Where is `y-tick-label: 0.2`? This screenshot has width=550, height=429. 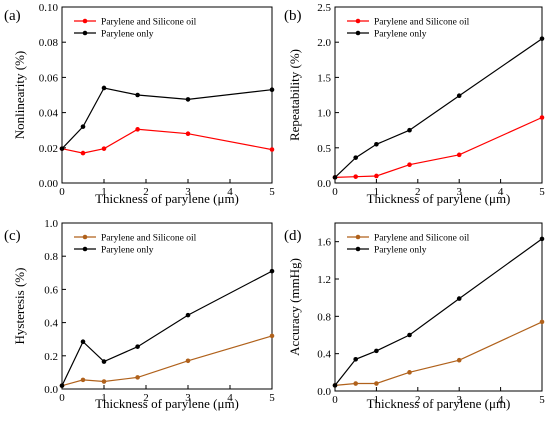
y-tick-label: 0.2 is located at coordinates (51, 357).